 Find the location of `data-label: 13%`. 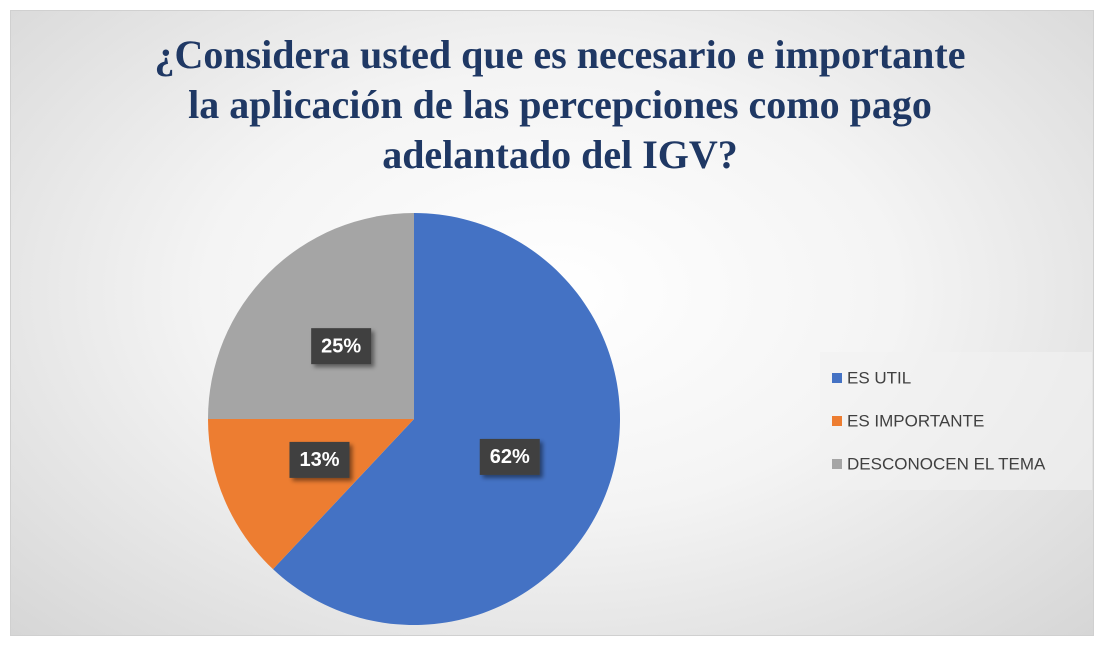

data-label: 13% is located at coordinates (319, 460).